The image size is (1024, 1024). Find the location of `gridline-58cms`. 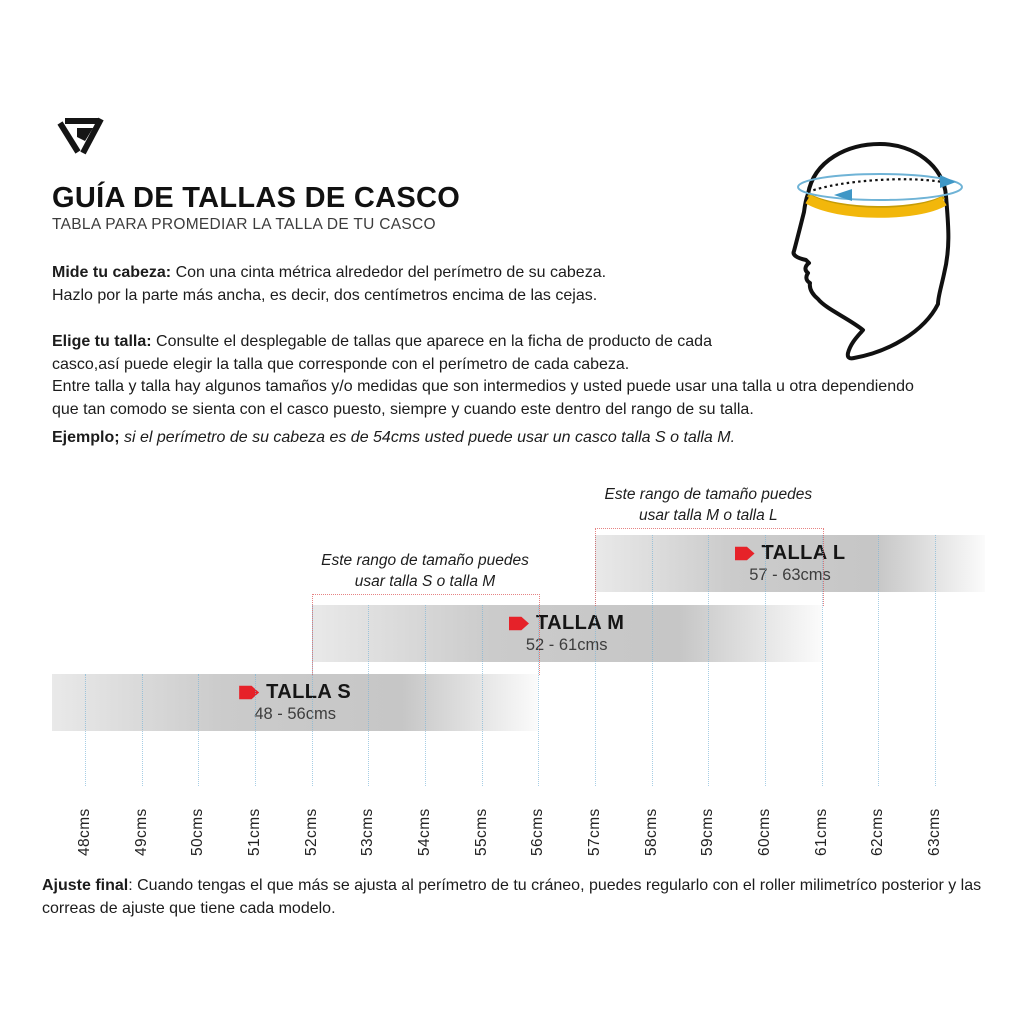

gridline-58cms is located at coordinates (652, 660).